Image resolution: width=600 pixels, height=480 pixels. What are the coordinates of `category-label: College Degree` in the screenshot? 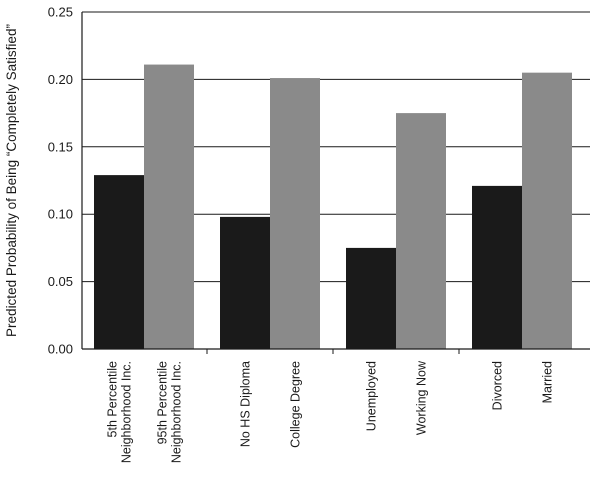 It's located at (296, 404).